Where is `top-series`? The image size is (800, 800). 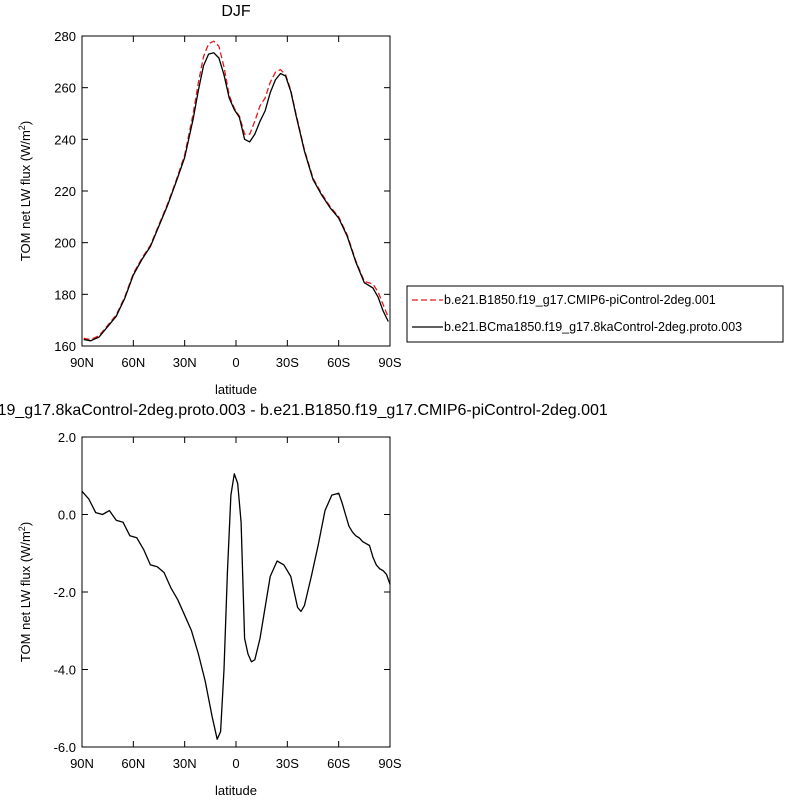
top-series is located at coordinates (236, 191).